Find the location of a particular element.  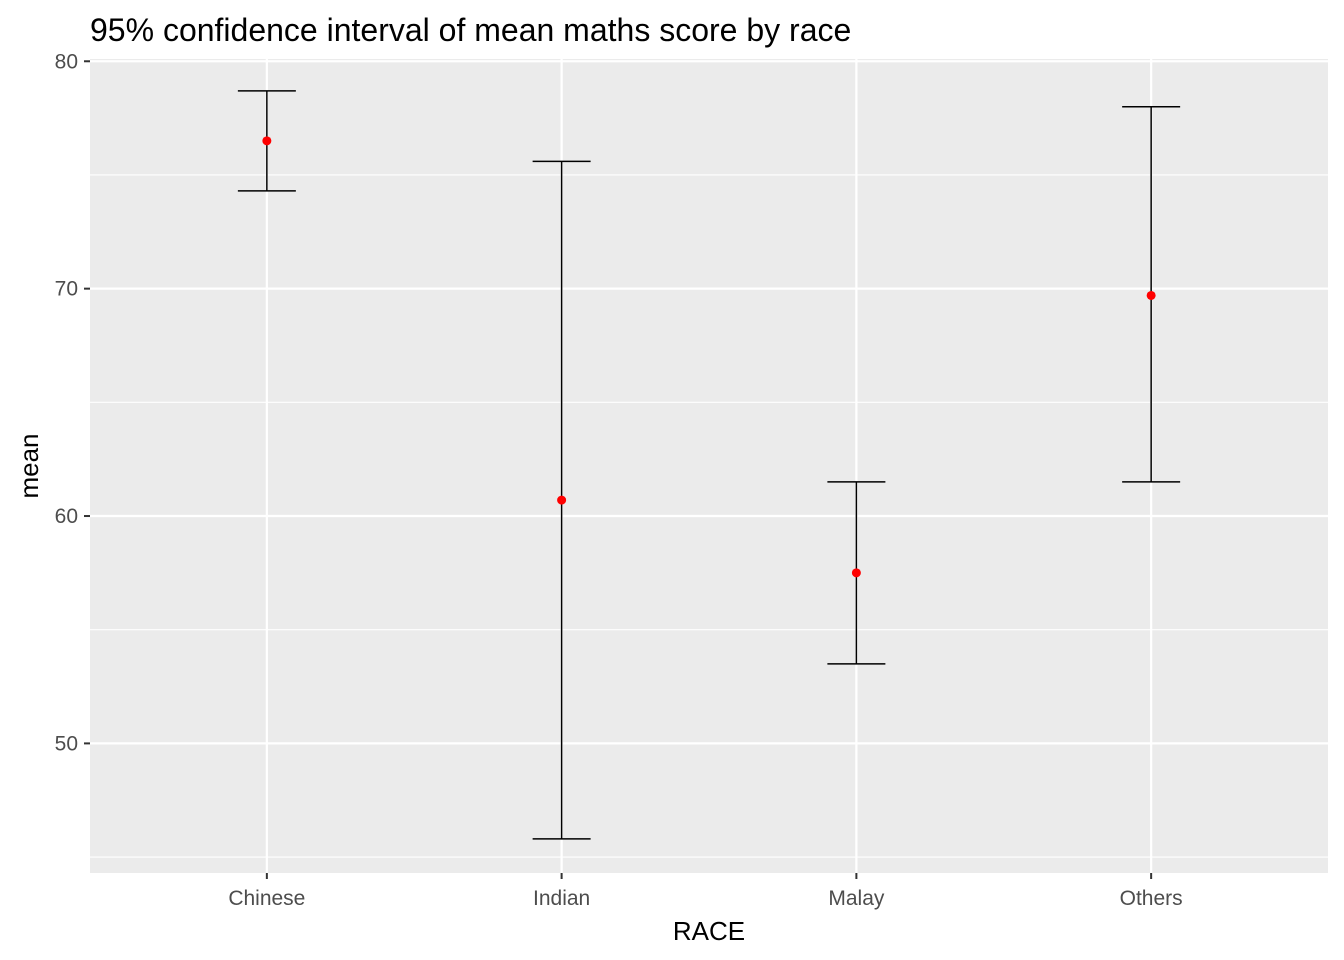

x-tick-label: Indian is located at coordinates (561, 898).